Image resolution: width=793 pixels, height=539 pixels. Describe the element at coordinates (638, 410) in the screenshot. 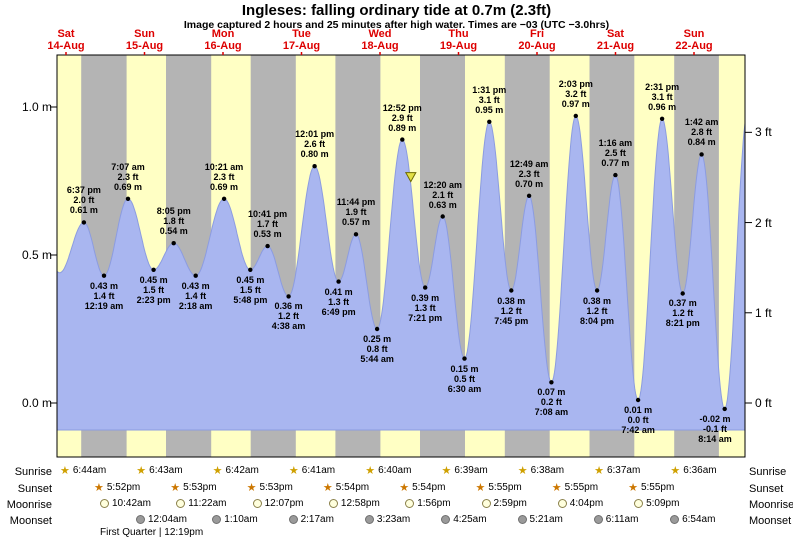

I see `annotation-line: 0.01 m` at that location.